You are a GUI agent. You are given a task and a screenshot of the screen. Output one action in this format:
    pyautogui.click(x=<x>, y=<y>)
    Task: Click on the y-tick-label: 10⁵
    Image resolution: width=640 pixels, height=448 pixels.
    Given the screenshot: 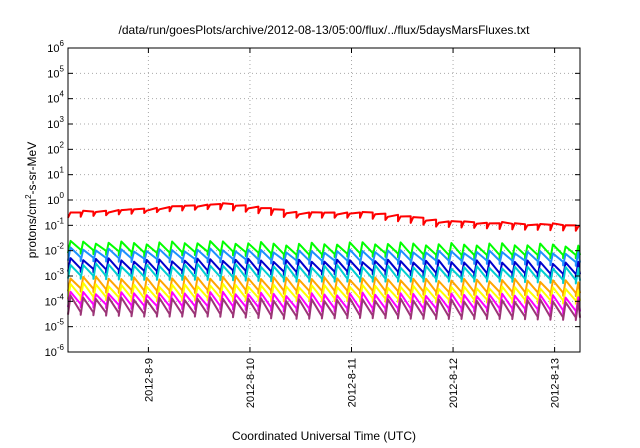 What is the action you would take?
    pyautogui.click(x=55, y=72)
    